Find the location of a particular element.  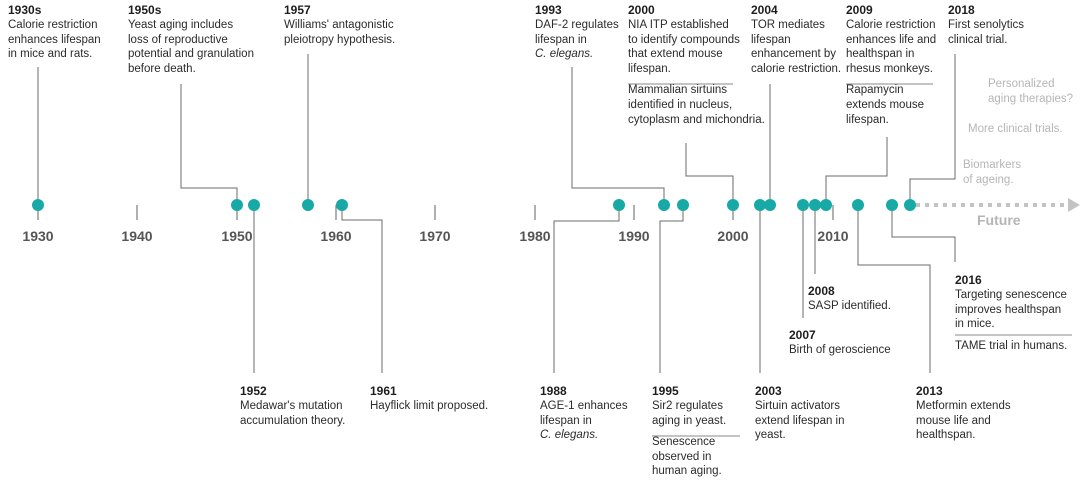

tick-label-2010: 2010 is located at coordinates (833, 236).